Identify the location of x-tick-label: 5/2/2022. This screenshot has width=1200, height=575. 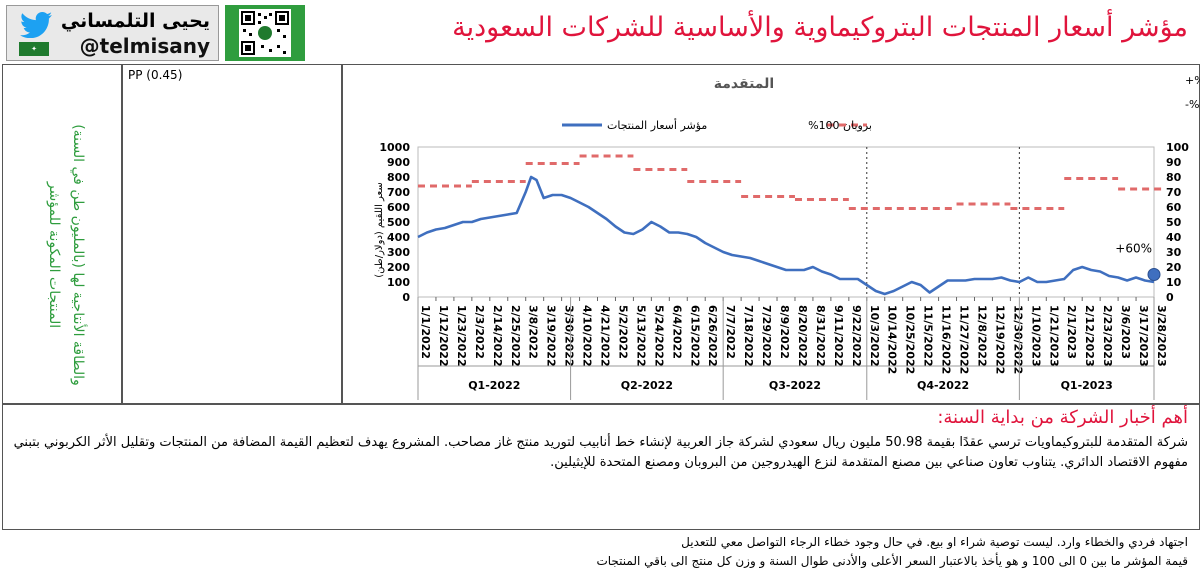
(622, 332).